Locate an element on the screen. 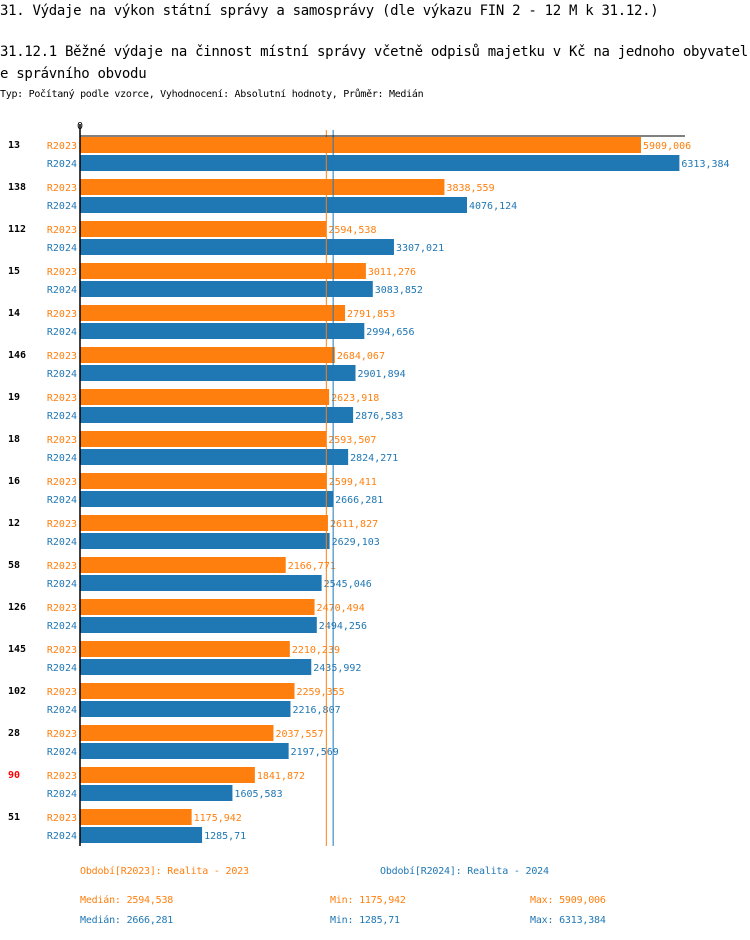 Image resolution: width=750 pixels, height=940 pixels. data-label: 2166,771 is located at coordinates (312, 566).